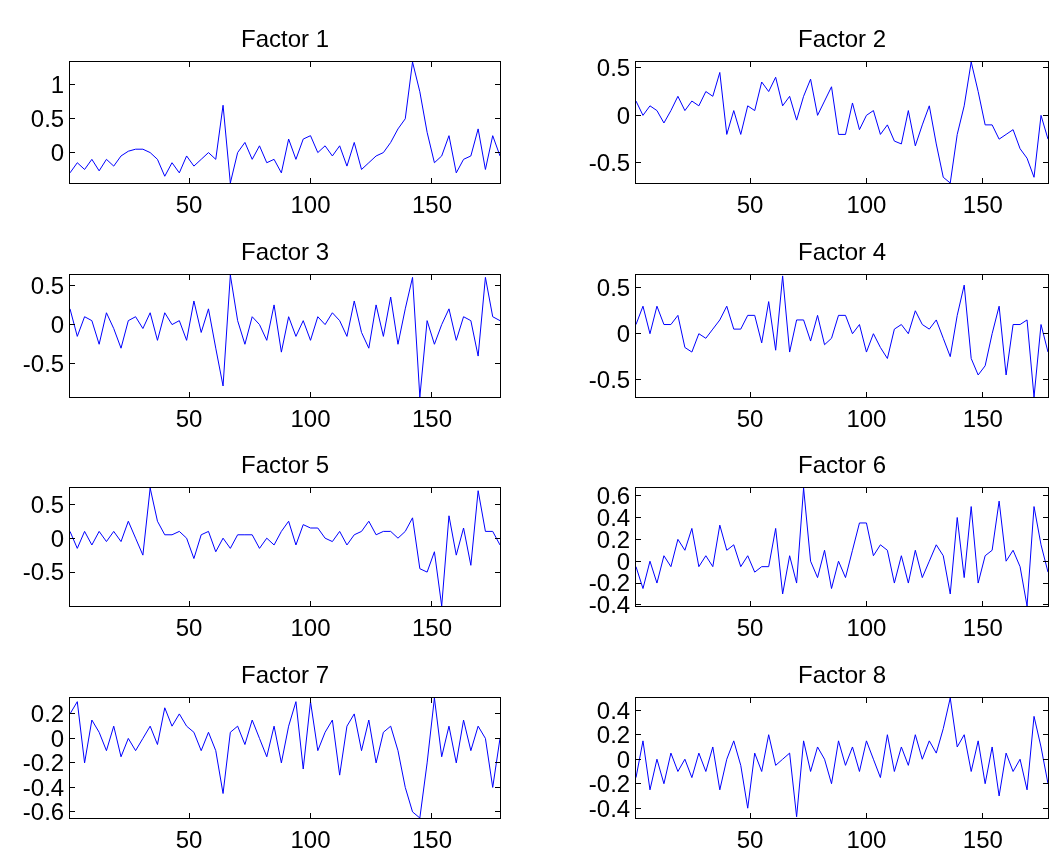  Describe the element at coordinates (57, 85) in the screenshot. I see `y-tick-label: 1` at that location.